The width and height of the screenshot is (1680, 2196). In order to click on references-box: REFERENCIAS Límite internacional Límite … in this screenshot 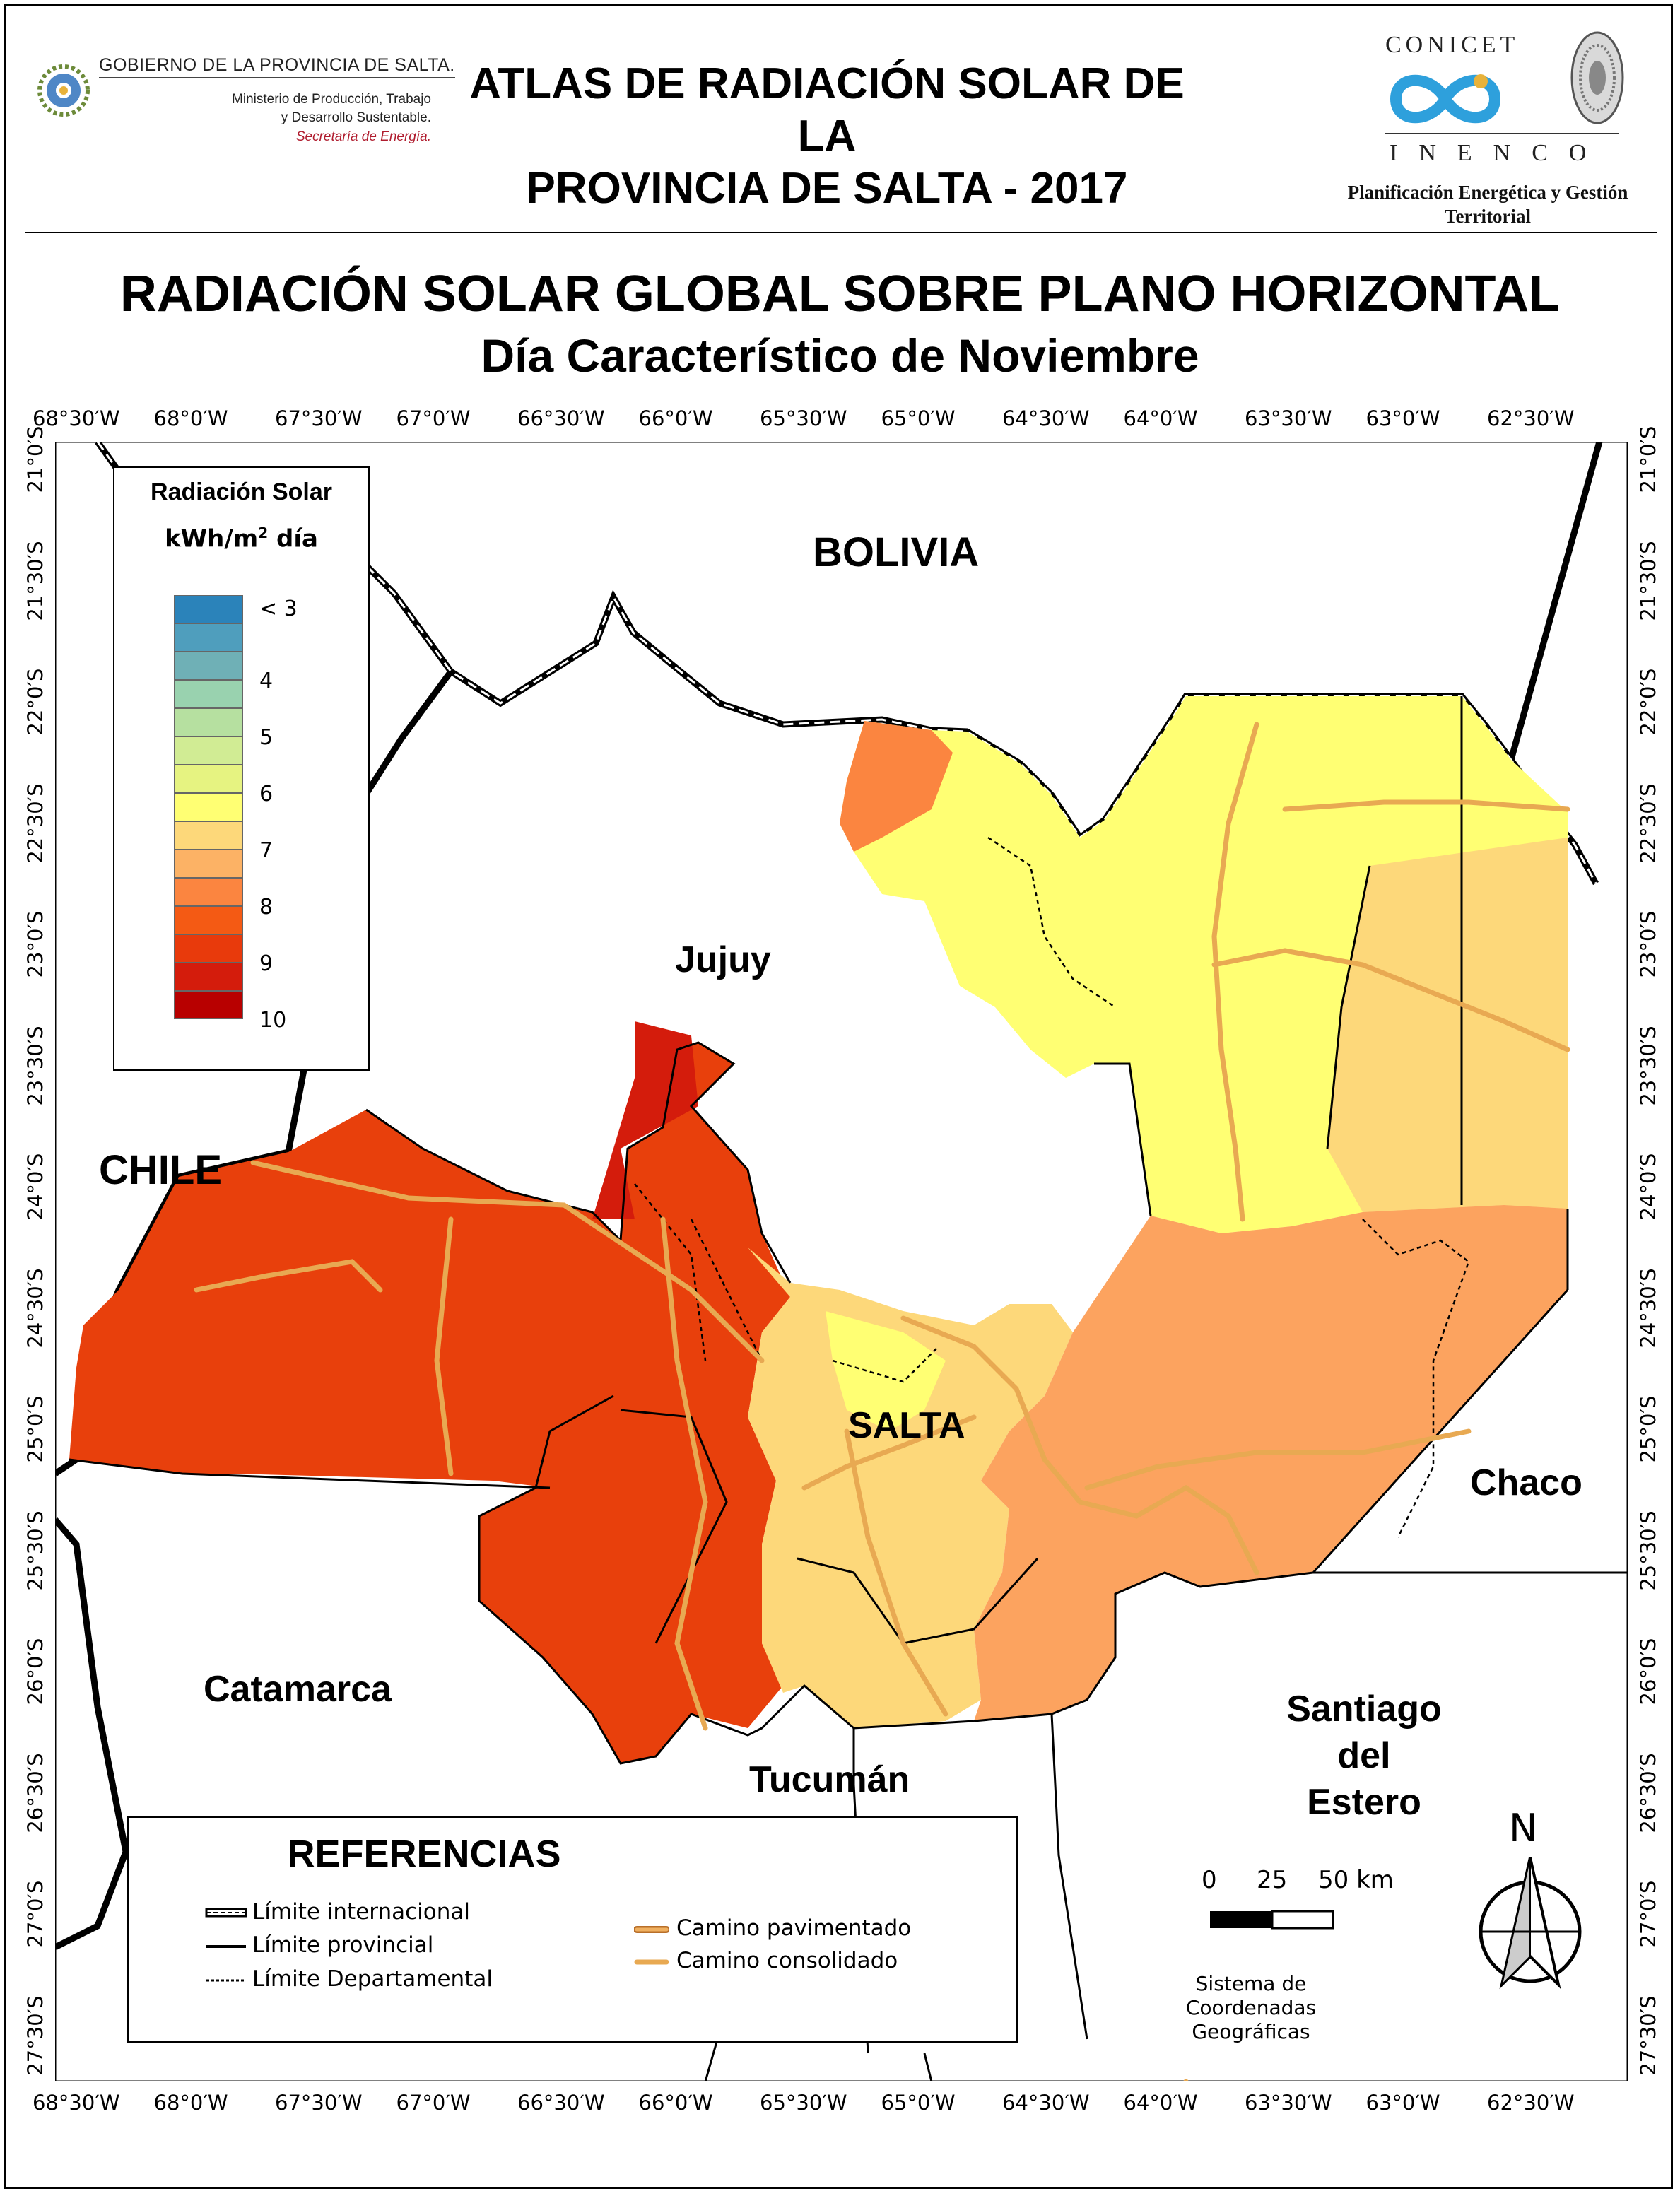, I will do `click(572, 1929)`.